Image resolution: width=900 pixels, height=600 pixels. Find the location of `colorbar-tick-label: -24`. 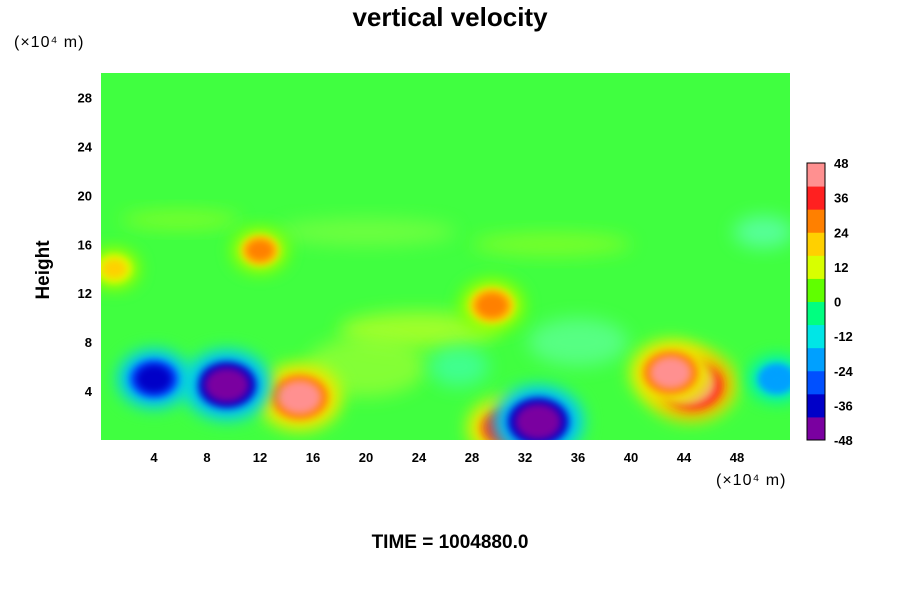

colorbar-tick-label: -24 is located at coordinates (844, 371).